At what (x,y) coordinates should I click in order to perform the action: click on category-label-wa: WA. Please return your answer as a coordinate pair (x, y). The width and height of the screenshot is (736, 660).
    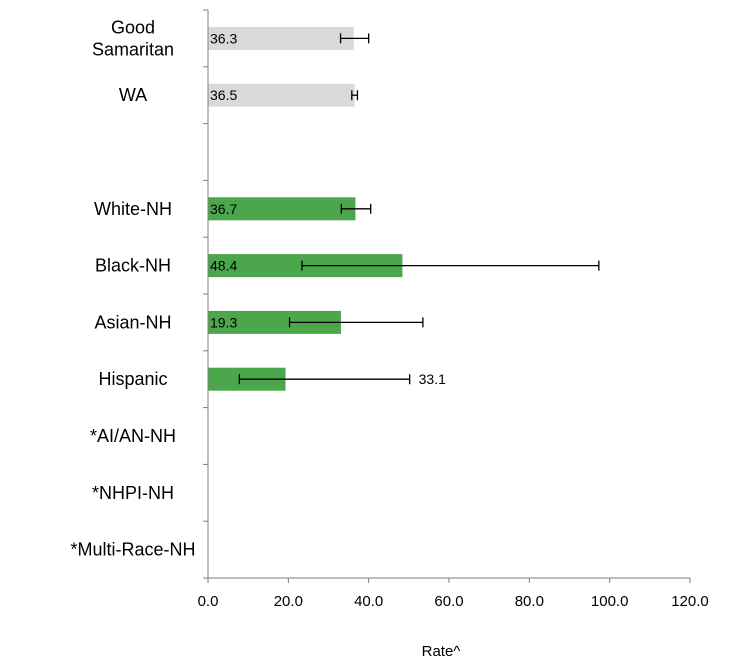
    Looking at the image, I should click on (133, 95).